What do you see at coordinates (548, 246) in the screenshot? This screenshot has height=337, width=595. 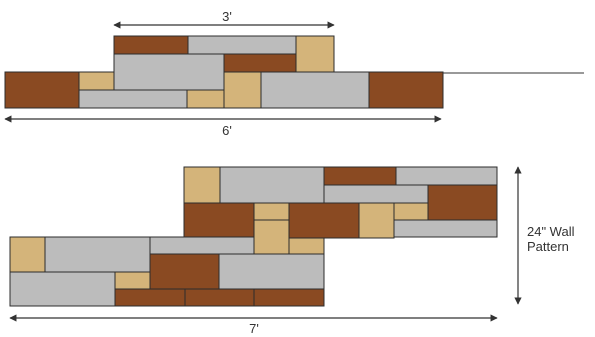 I see `height-label-line2: Pattern` at bounding box center [548, 246].